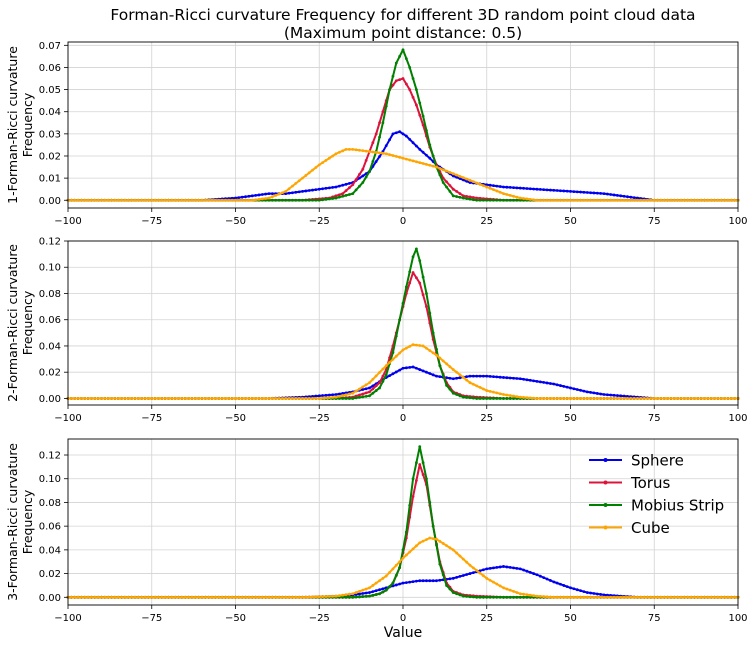 This screenshot has width=754, height=647. I want to click on x-tick-label: −75, so click(151, 221).